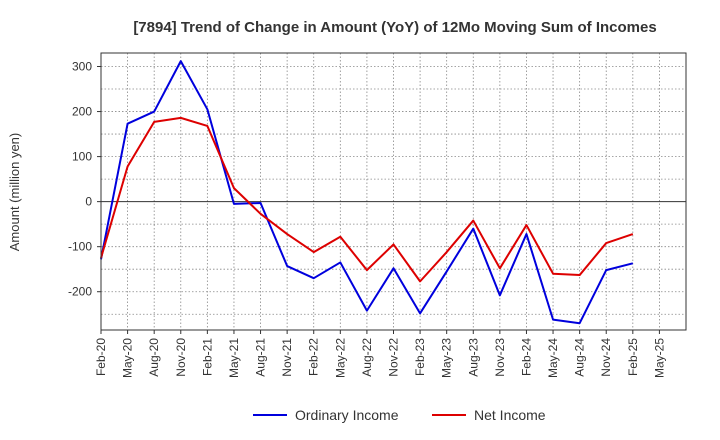 The width and height of the screenshot is (720, 440). What do you see at coordinates (510, 415) in the screenshot?
I see `legend-label-net-income: Net Income` at bounding box center [510, 415].